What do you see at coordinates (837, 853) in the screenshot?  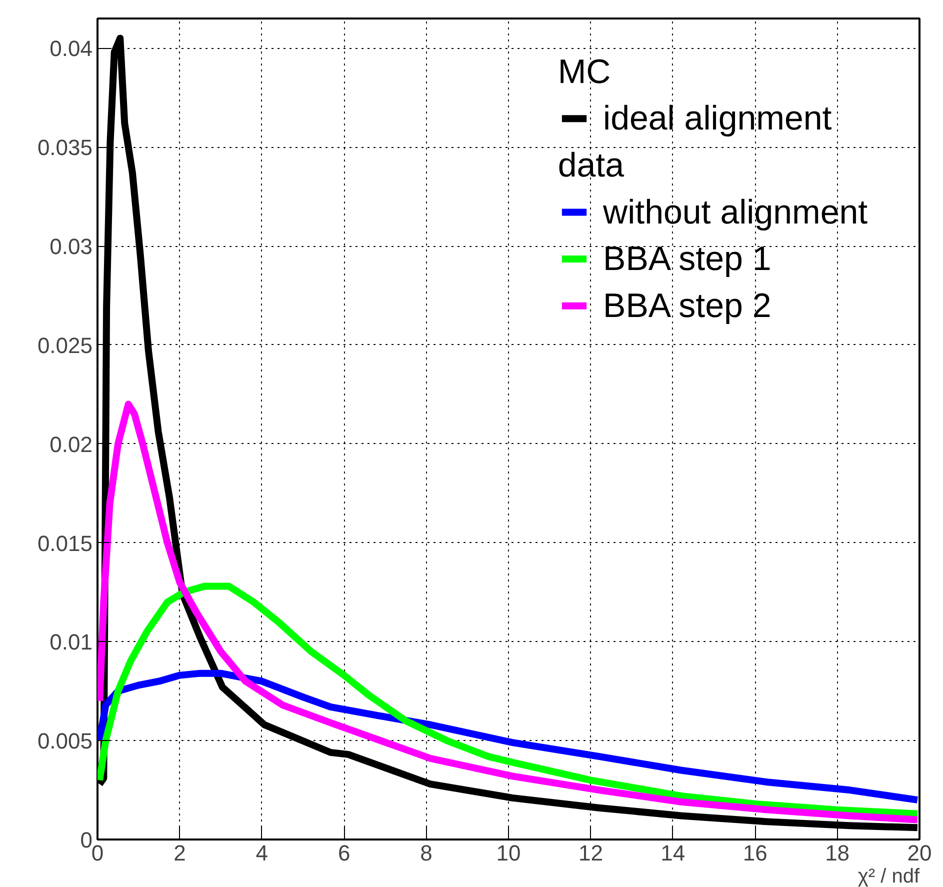 I see `x-tick-label: 18` at bounding box center [837, 853].